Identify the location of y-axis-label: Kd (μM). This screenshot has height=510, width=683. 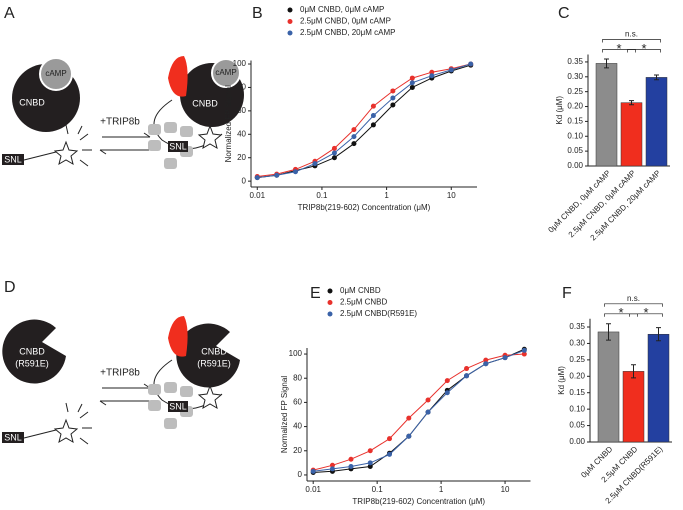
(559, 110).